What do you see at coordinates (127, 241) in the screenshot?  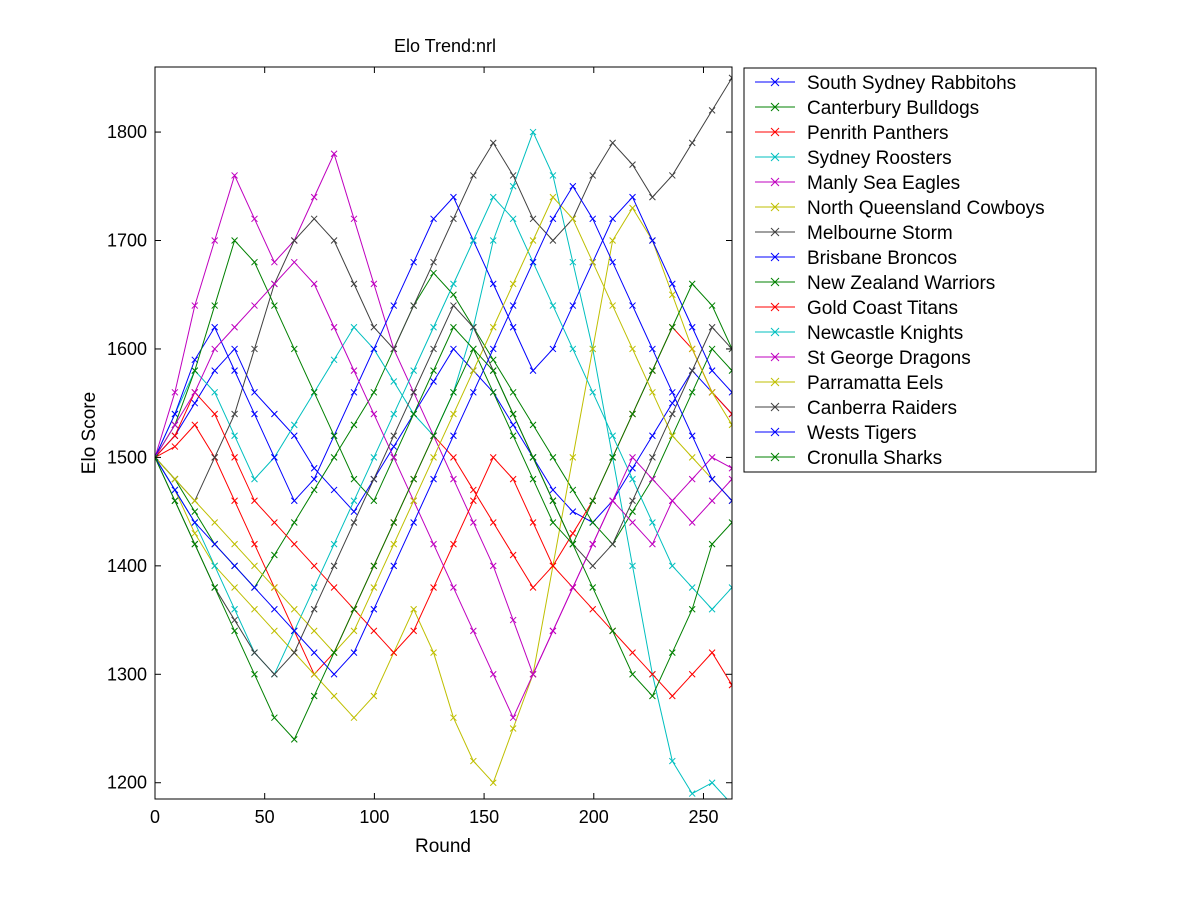 I see `y-tick-label: 1700` at bounding box center [127, 241].